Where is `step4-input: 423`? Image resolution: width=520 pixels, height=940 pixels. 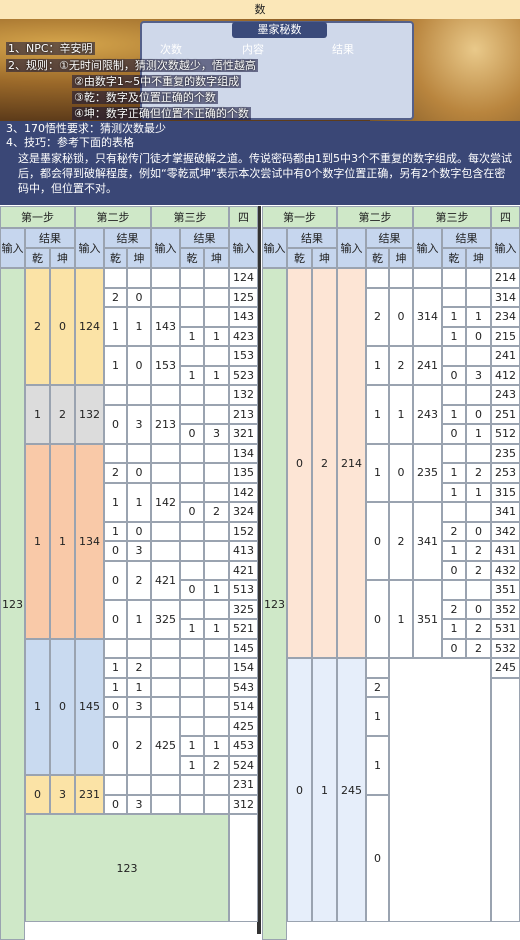 step4-input: 423 is located at coordinates (243, 336).